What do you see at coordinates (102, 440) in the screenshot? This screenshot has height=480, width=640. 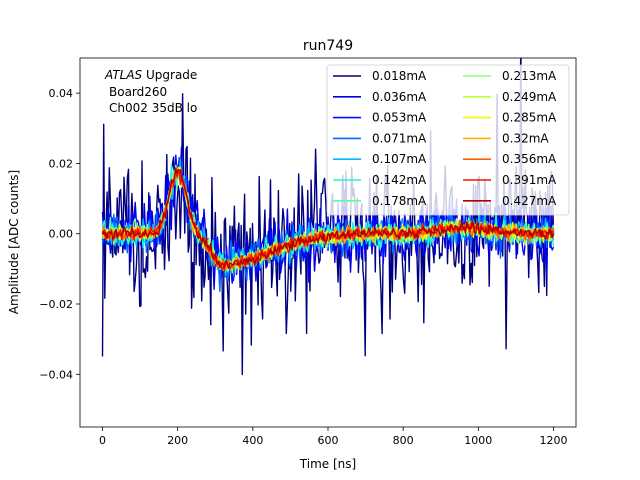 I see `x-tick-label: 0` at bounding box center [102, 440].